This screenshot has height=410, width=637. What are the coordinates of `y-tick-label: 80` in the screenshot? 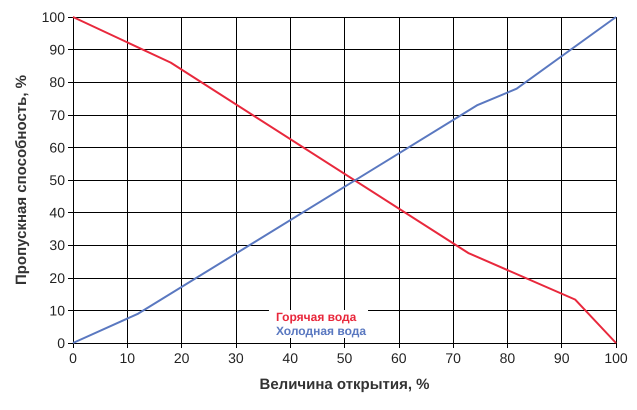 It's located at (57, 82).